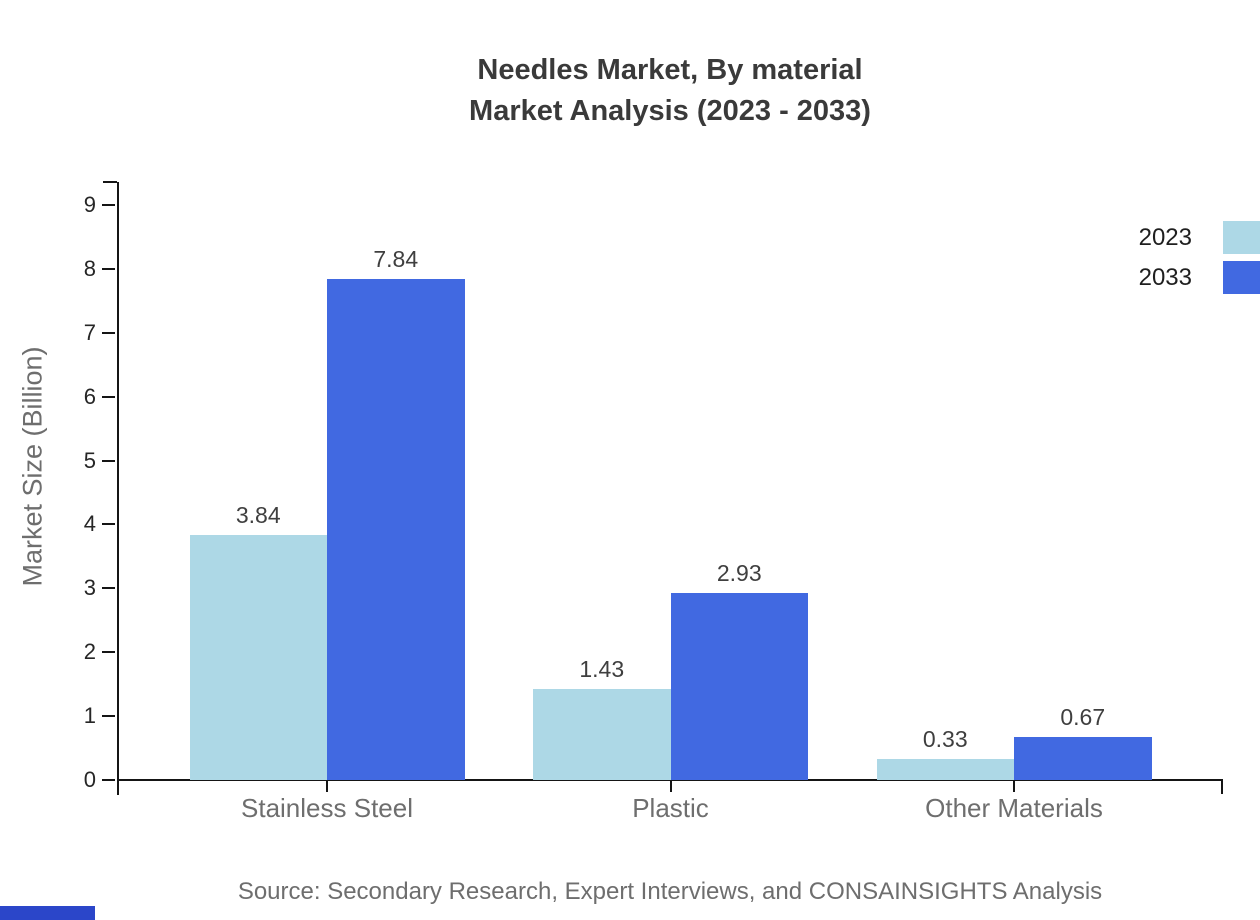 The height and width of the screenshot is (920, 1260). I want to click on value-label-2033-other-materials: 0.67, so click(1083, 717).